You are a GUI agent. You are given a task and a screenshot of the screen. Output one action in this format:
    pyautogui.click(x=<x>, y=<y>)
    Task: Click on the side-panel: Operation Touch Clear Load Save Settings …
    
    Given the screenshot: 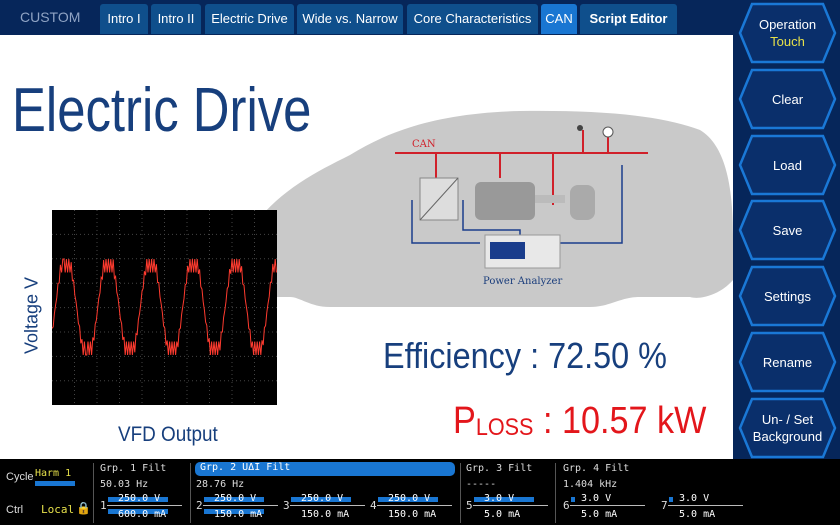 What is the action you would take?
    pyautogui.click(x=787, y=262)
    